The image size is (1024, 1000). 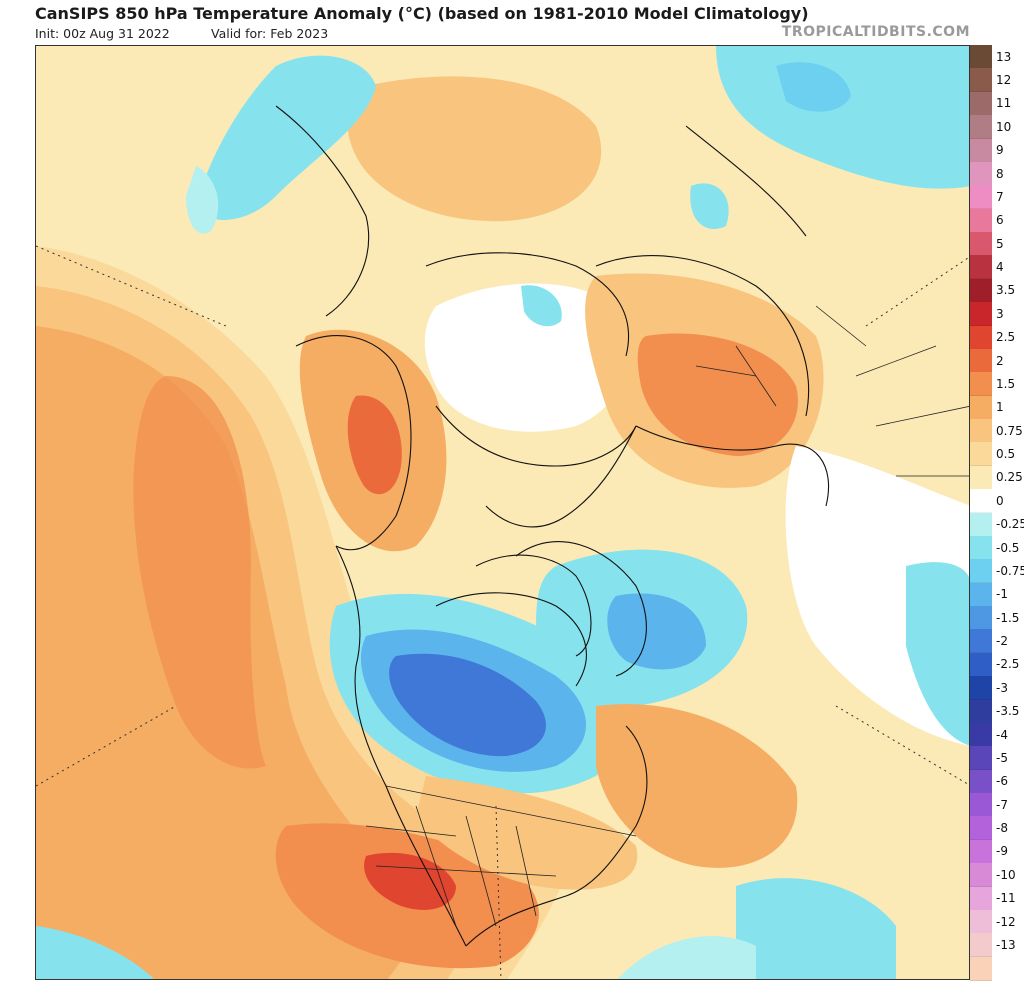 What do you see at coordinates (1004, 126) in the screenshot?
I see `legend-label: 10` at bounding box center [1004, 126].